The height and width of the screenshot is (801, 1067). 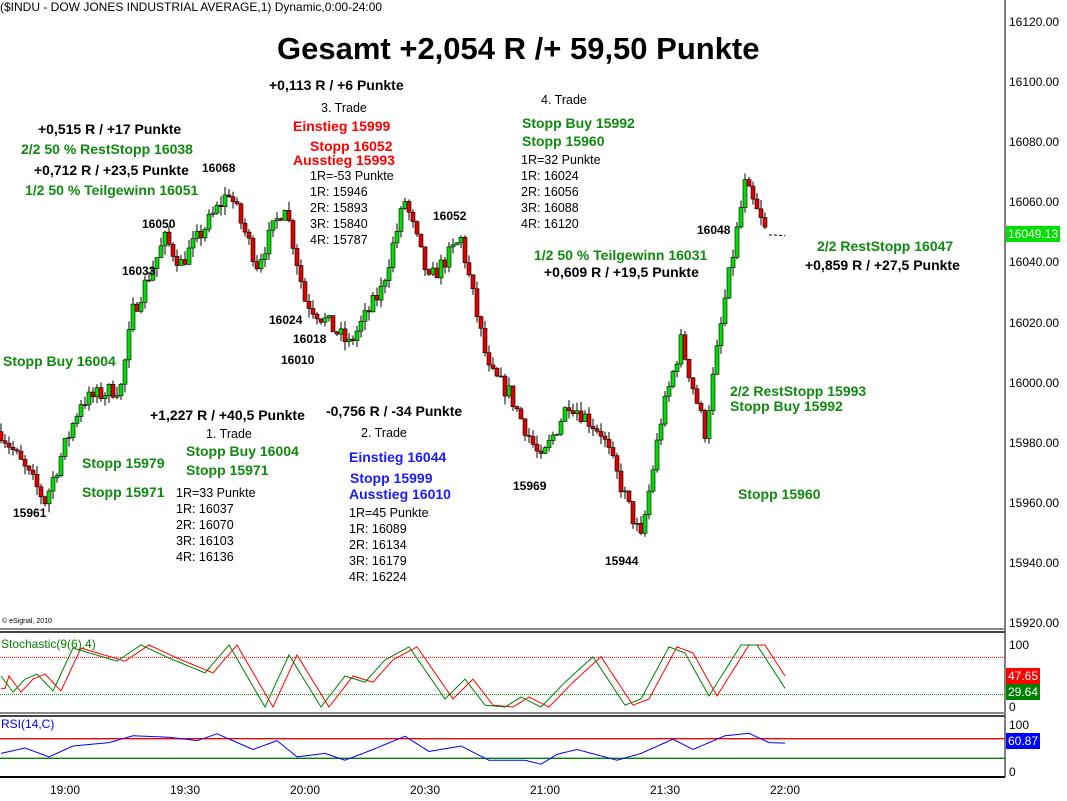 I want to click on price-tick-label: 15920.00, so click(x=1034, y=623).